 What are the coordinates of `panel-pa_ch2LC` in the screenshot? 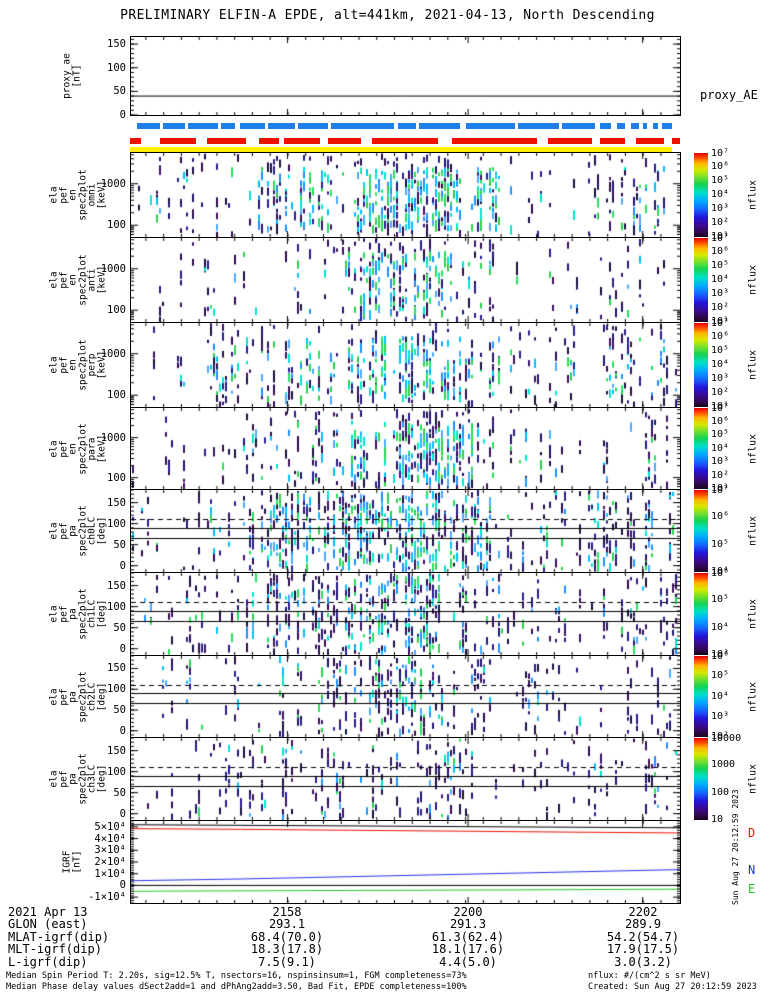 It's located at (405, 696).